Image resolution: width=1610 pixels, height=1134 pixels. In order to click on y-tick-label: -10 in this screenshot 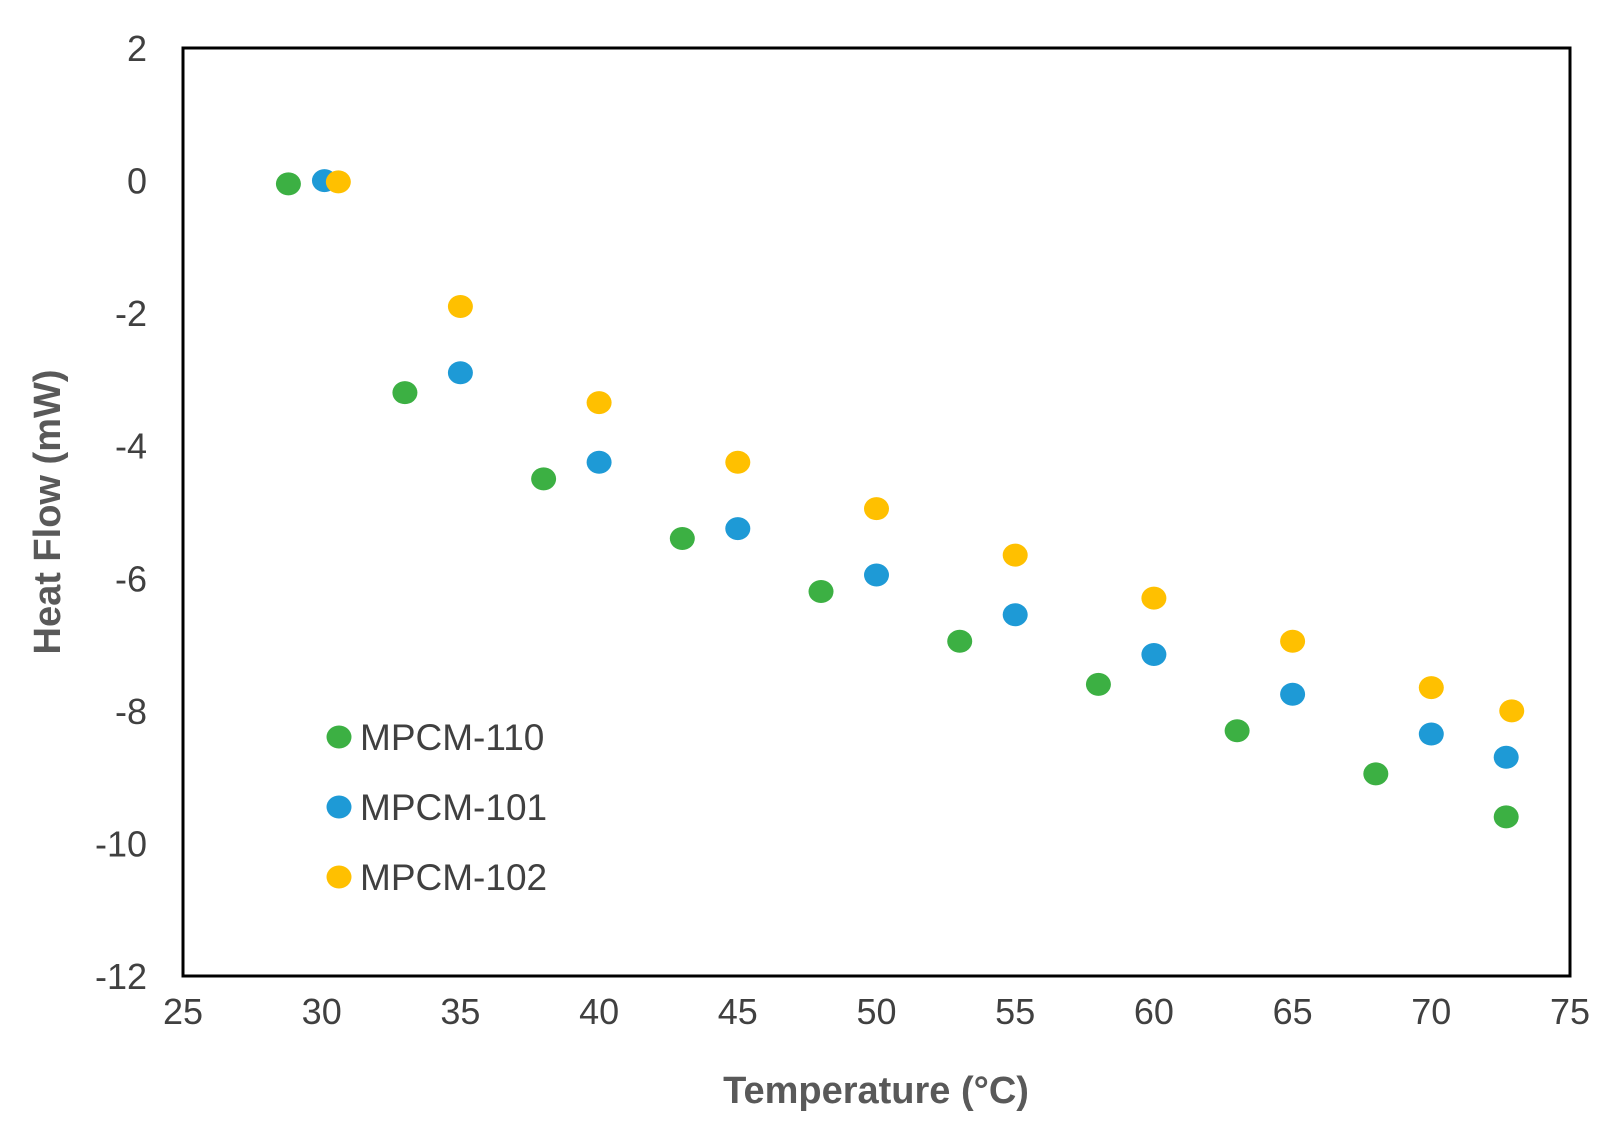, I will do `click(121, 843)`.